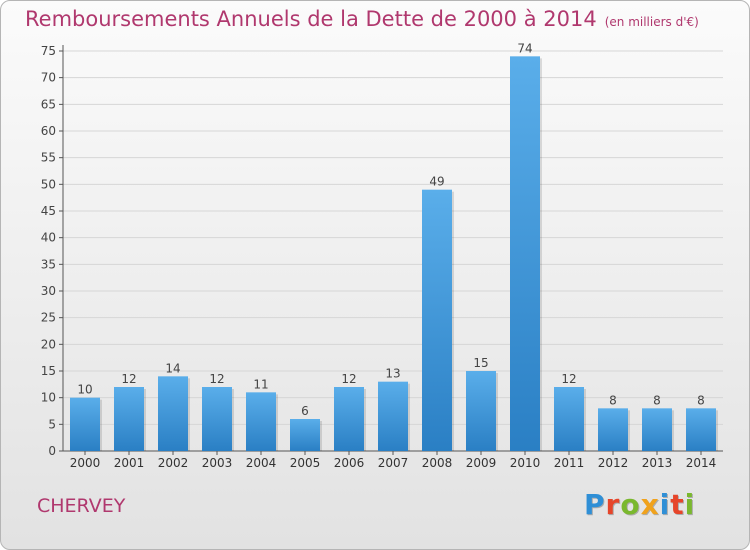 This screenshot has height=550, width=750. Describe the element at coordinates (595, 504) in the screenshot. I see `logo-letter: P` at that location.